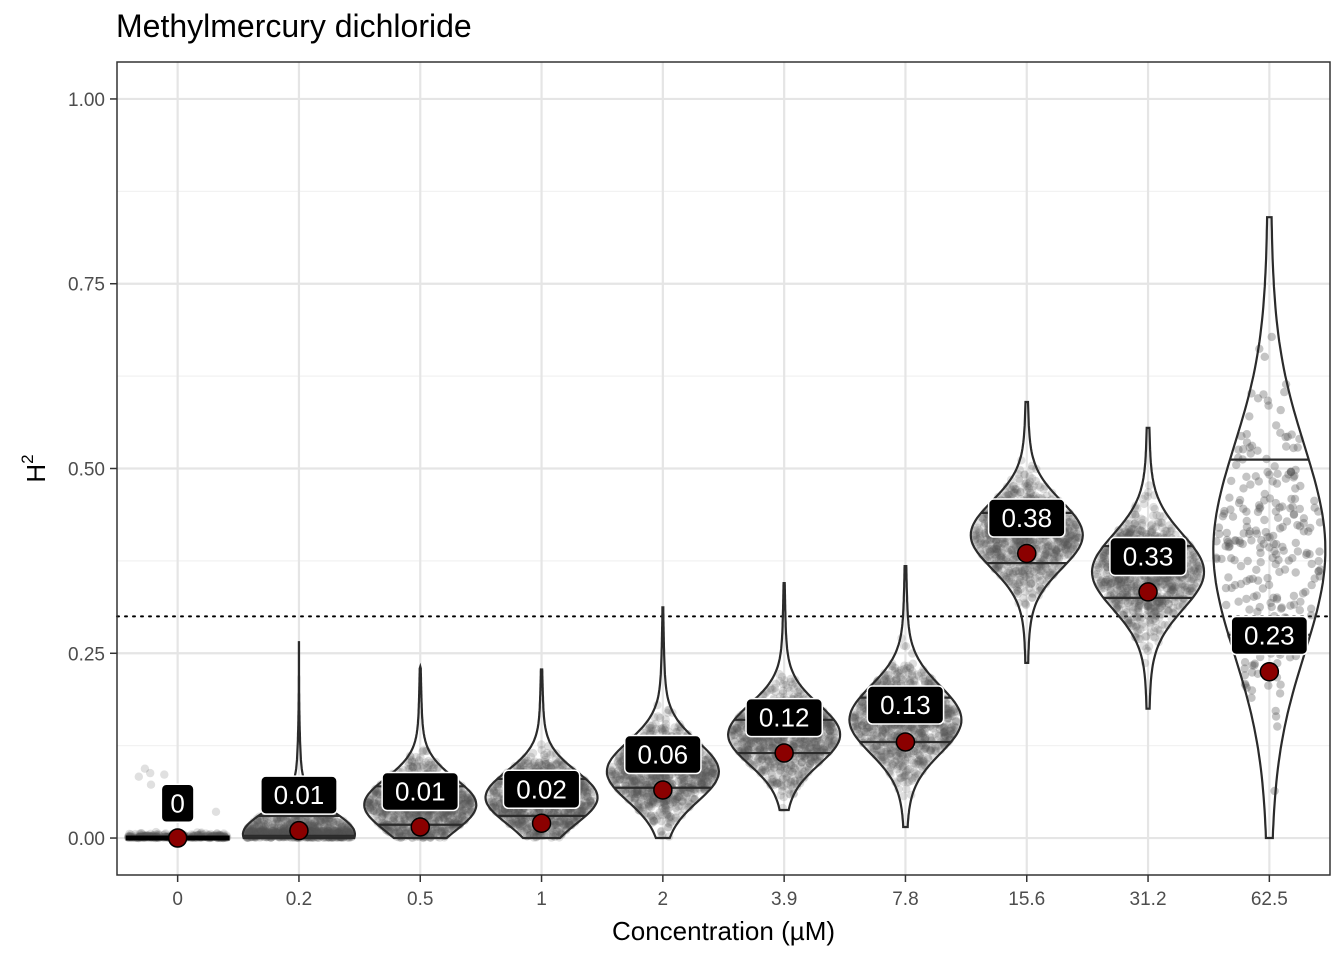 This screenshot has width=1344, height=960. I want to click on value-label: 0.12, so click(784, 718).